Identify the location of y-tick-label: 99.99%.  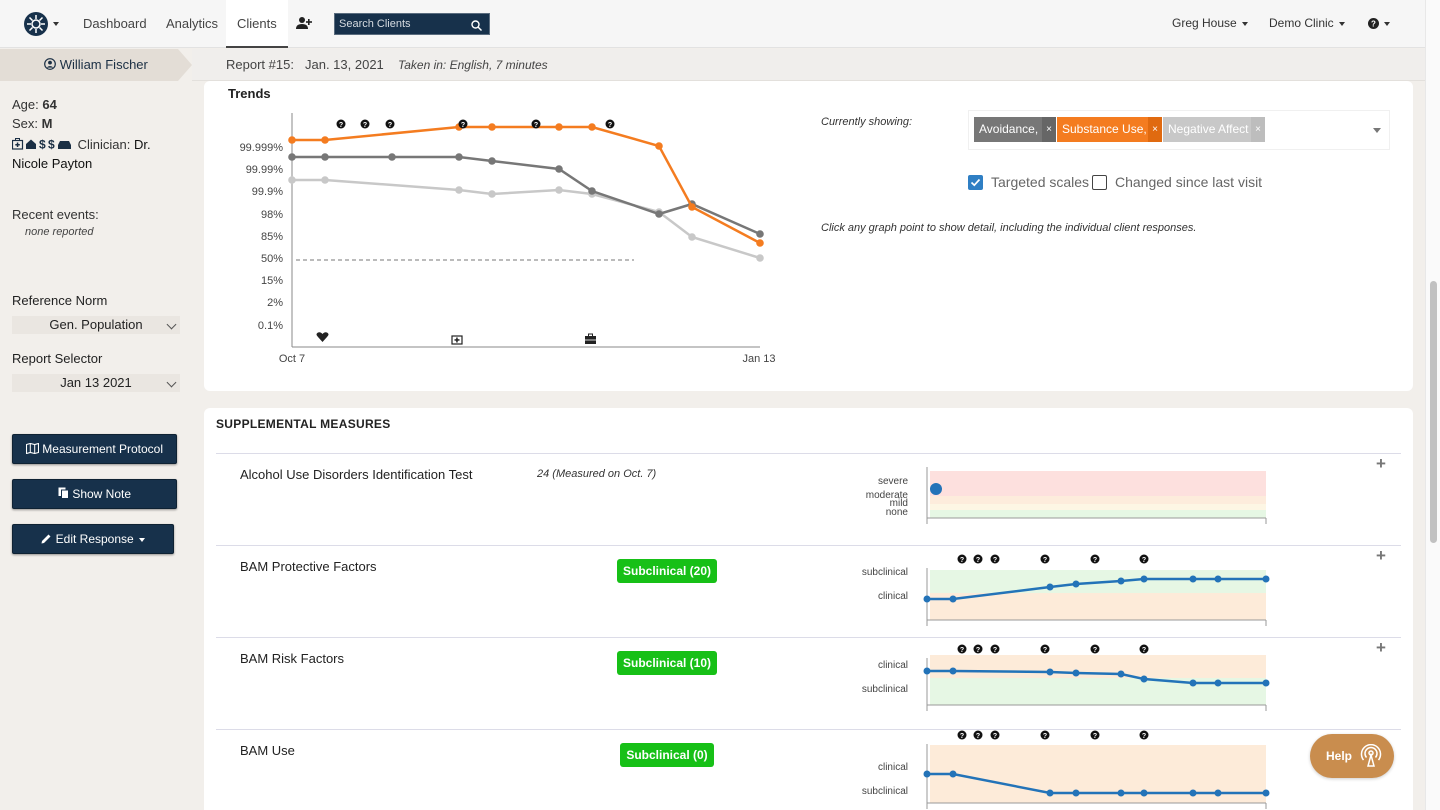
(264, 170).